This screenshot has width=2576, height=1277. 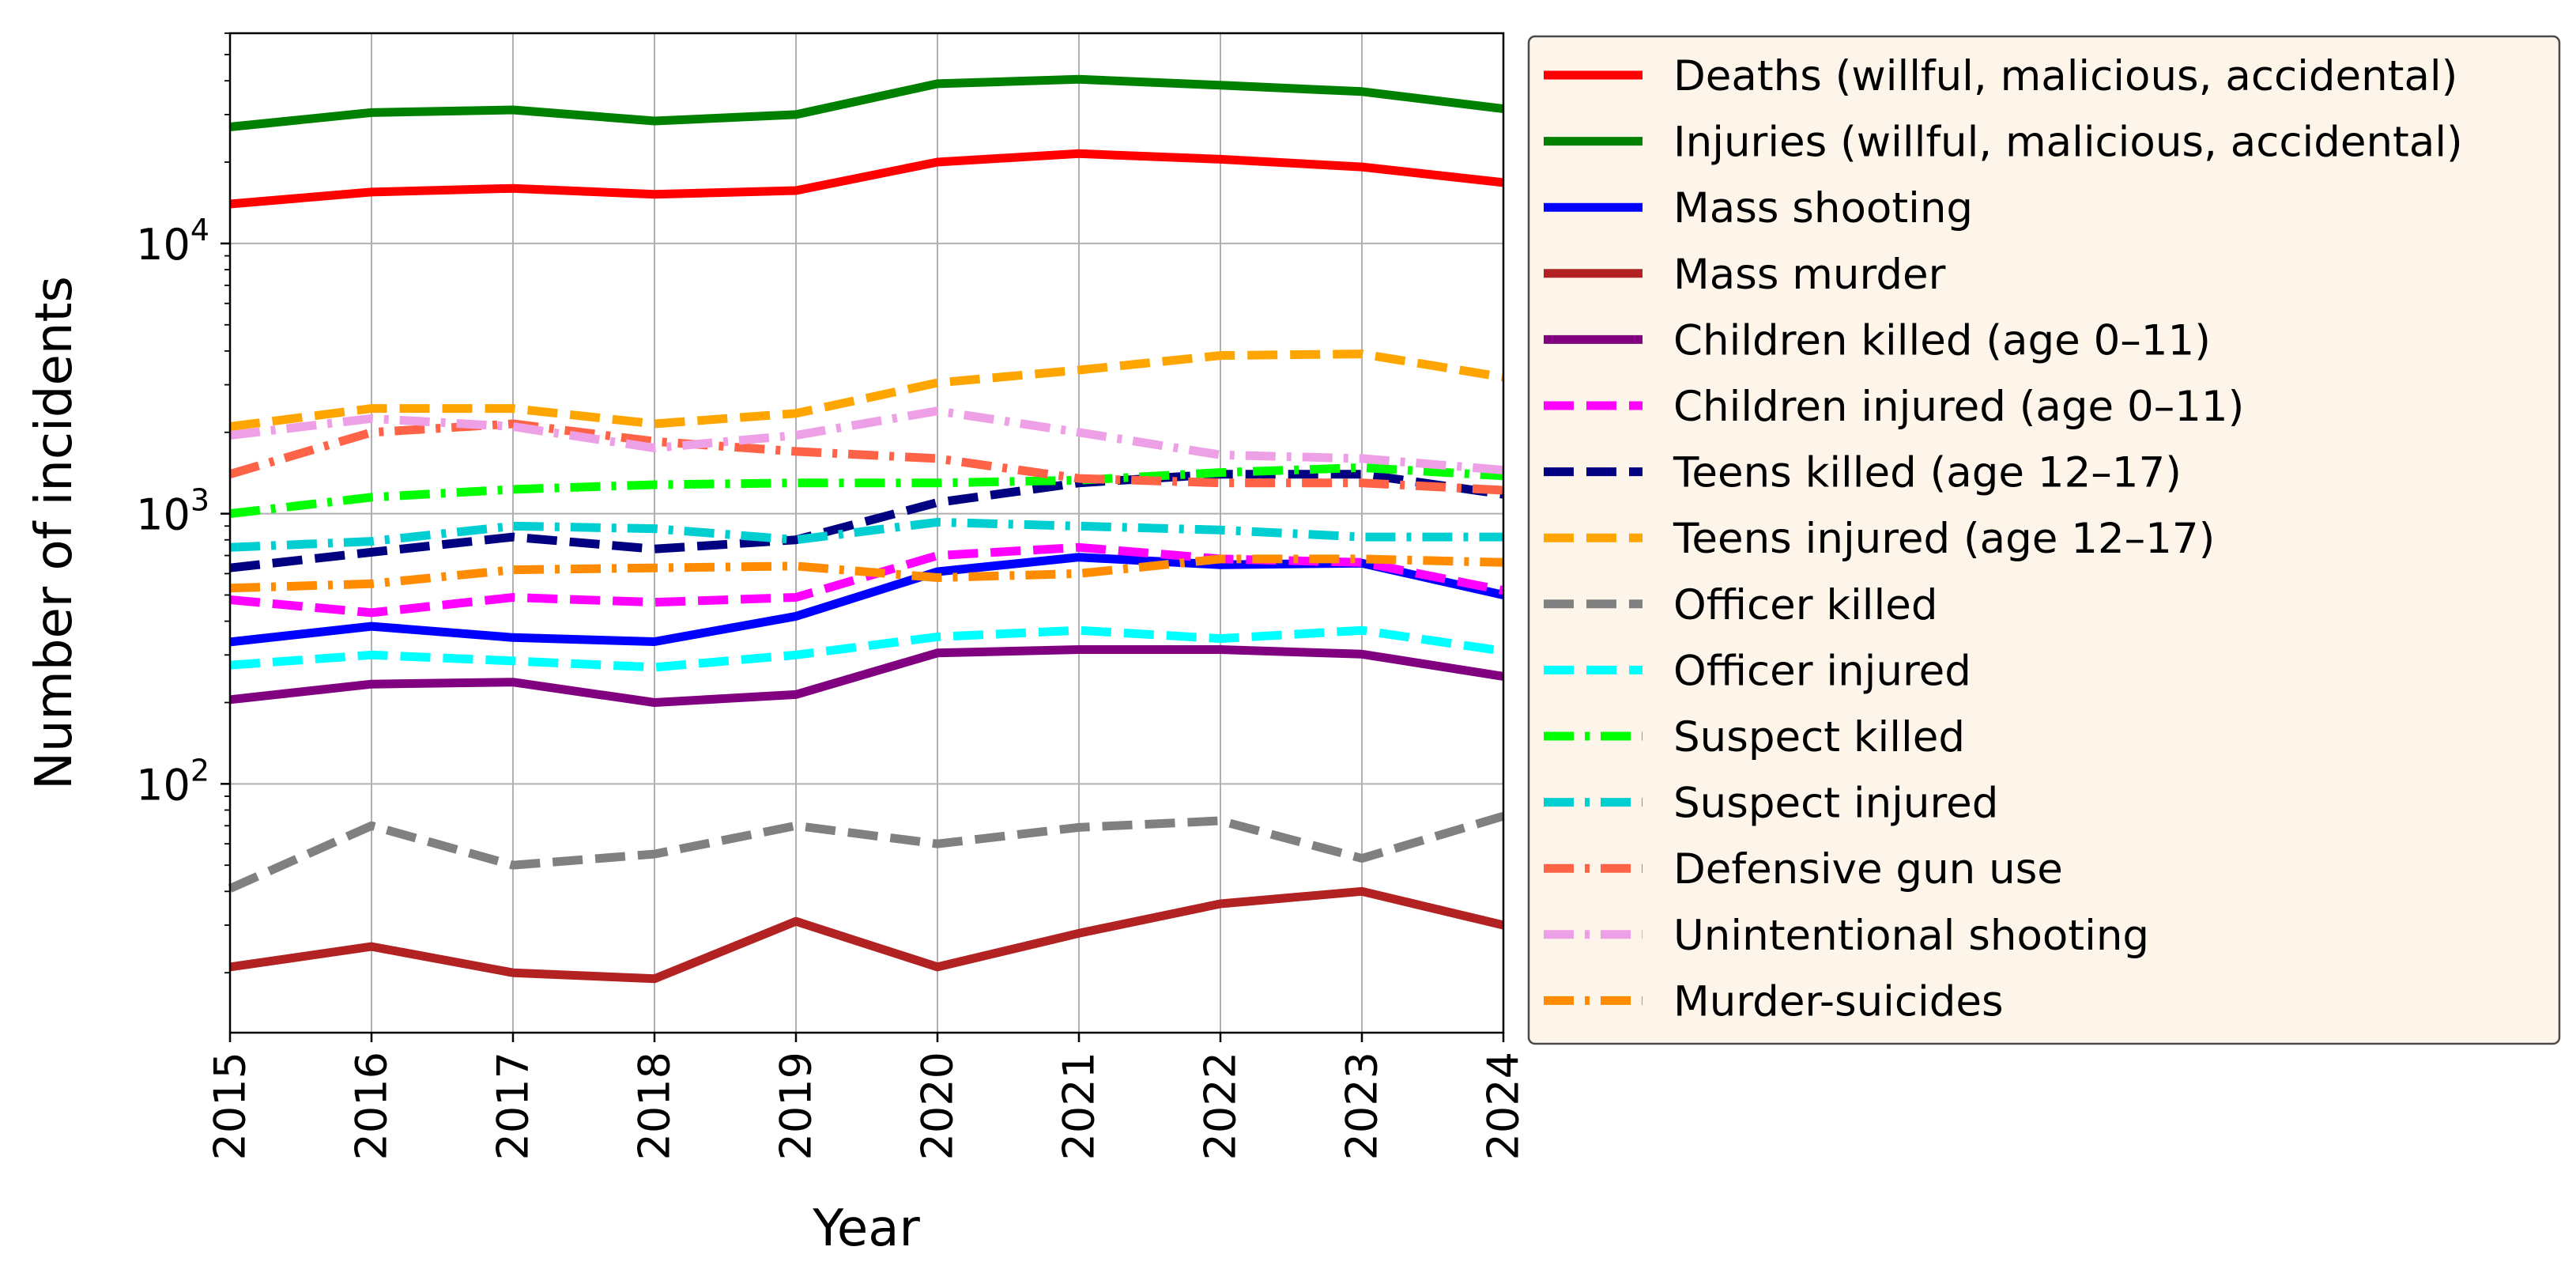 I want to click on legend-item: Defensive gun use, so click(x=1803, y=869).